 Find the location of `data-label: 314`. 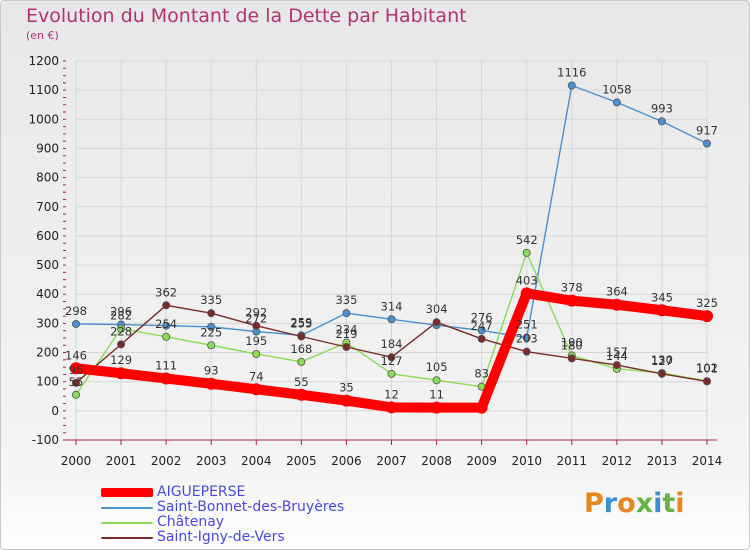

data-label: 314 is located at coordinates (392, 306).